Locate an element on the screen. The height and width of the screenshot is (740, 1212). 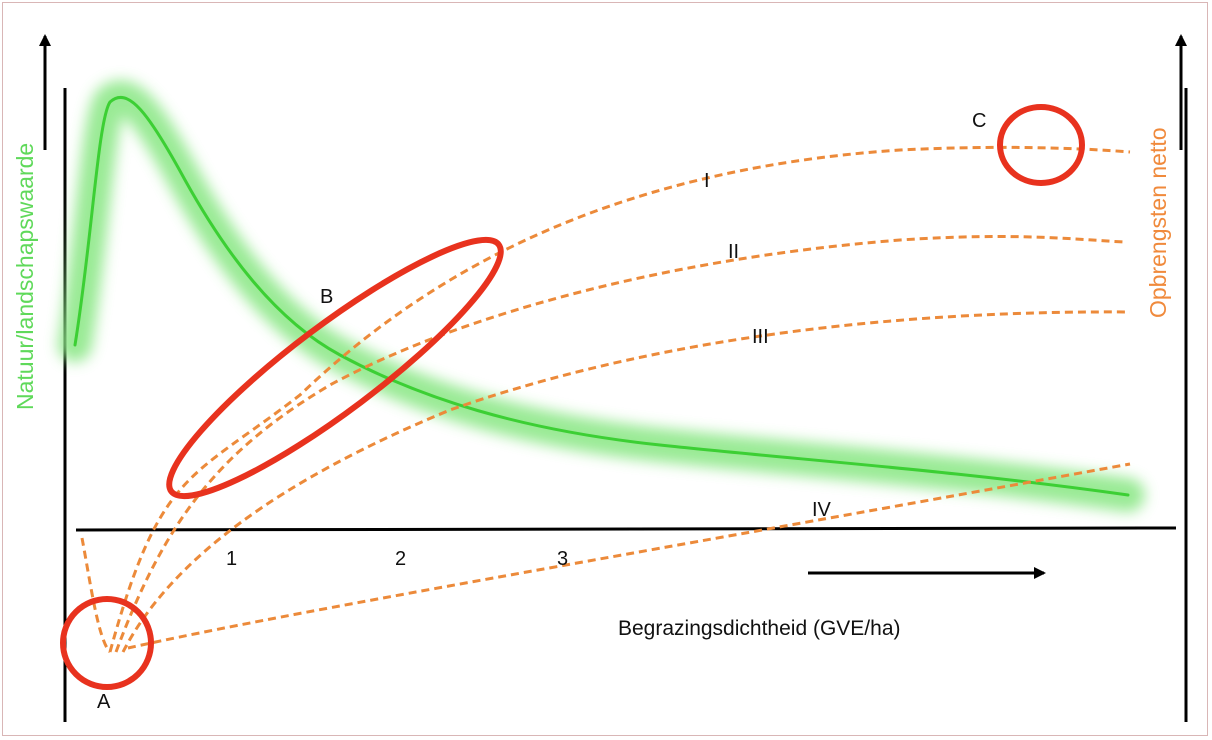
series-label-I: I is located at coordinates (707, 181).